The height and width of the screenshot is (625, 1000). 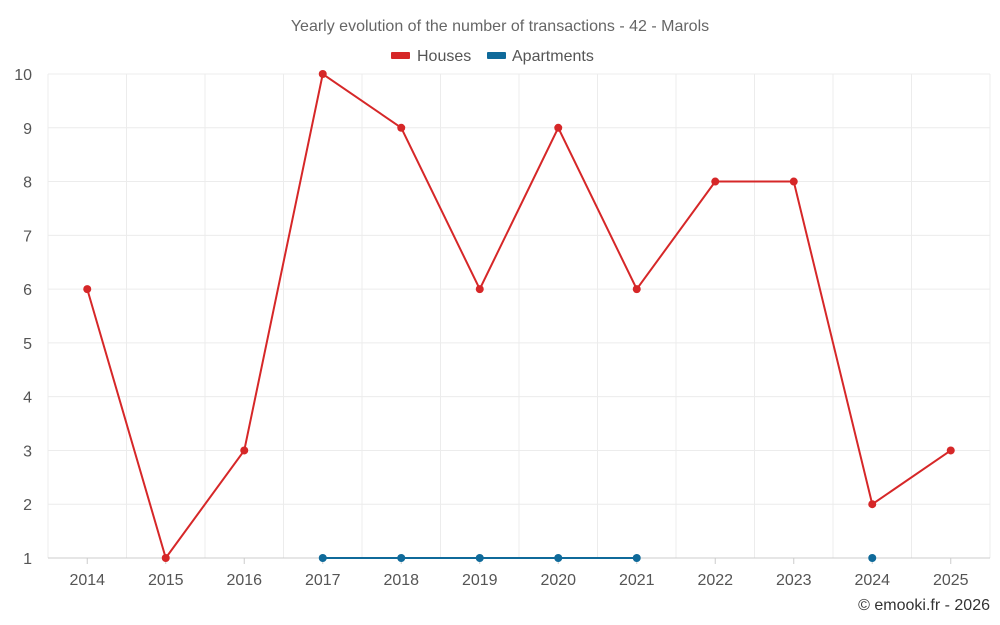 I want to click on y-tick-label: 6, so click(x=27, y=290).